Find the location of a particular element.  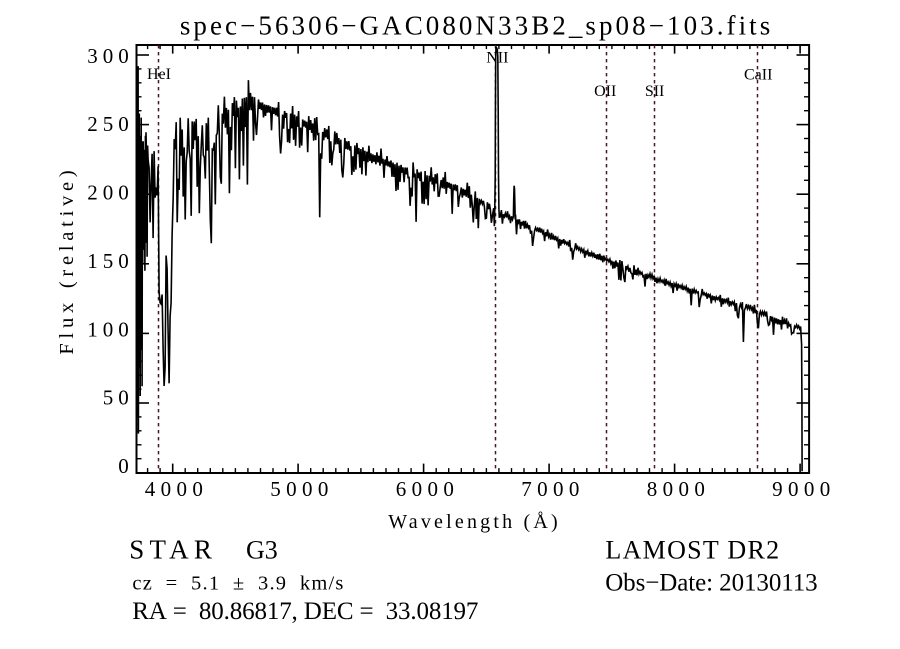

svg-text: Flux (relative) is located at coordinates (67, 260).